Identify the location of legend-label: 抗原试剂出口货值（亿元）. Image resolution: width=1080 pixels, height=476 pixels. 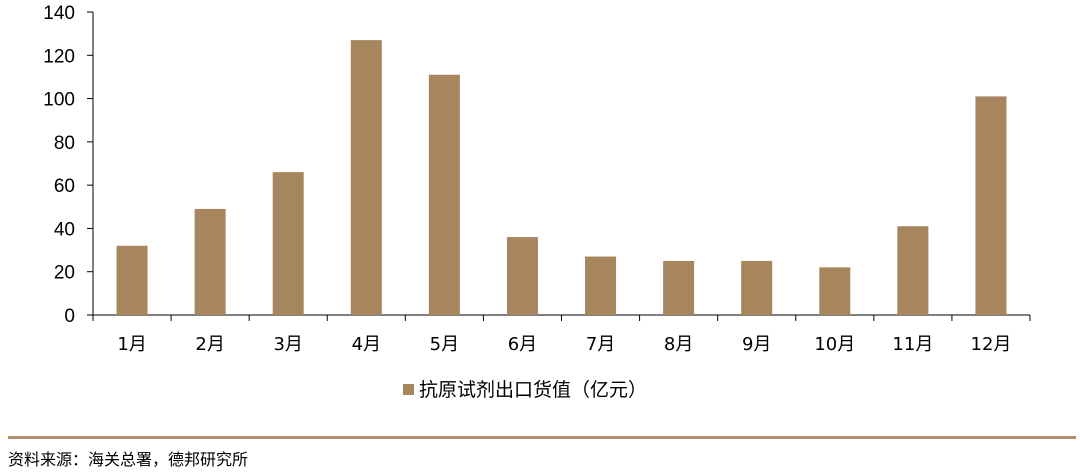
(533, 390).